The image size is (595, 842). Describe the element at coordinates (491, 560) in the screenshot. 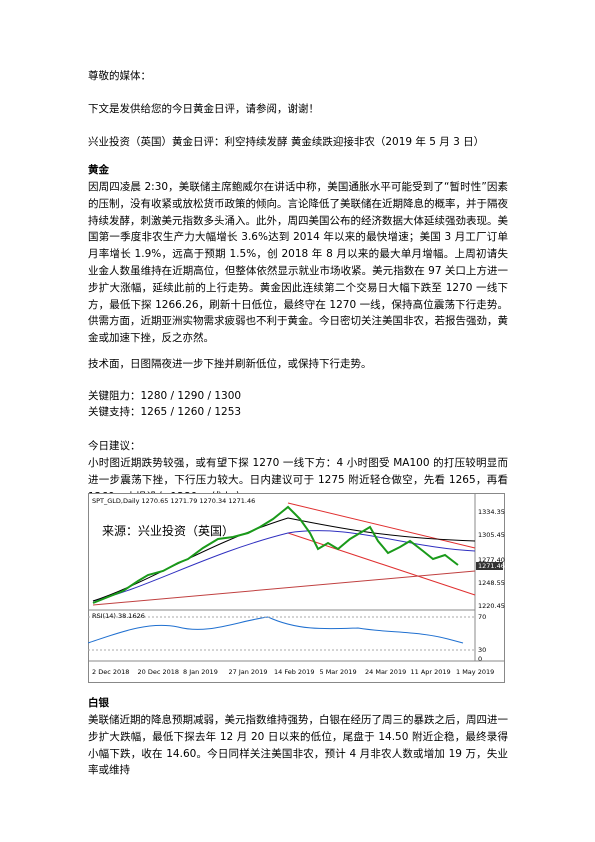

I see `axis-label: 1277.40` at that location.